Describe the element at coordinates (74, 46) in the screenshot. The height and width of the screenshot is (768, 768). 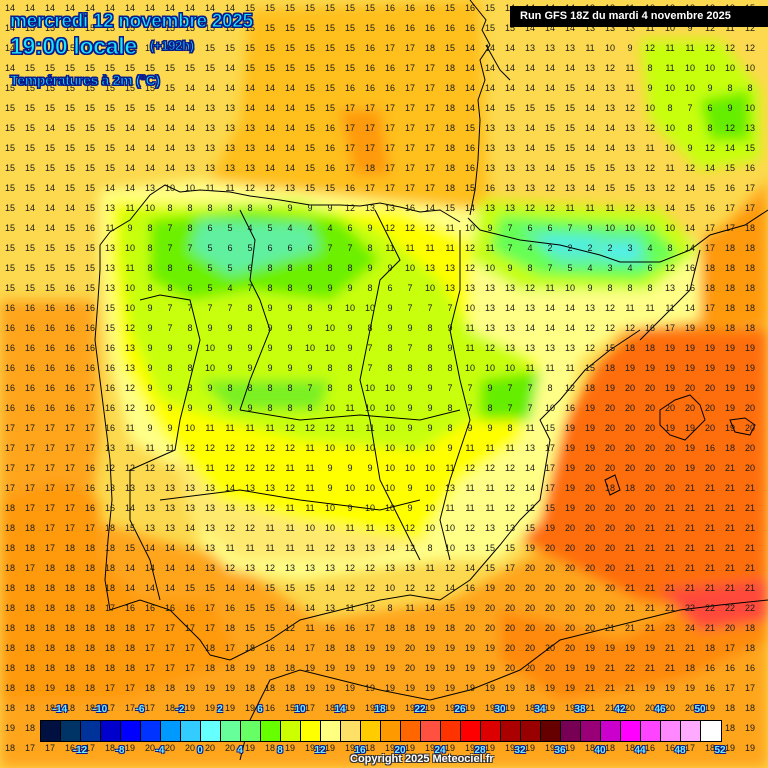
I see `forecast-time: 19:00 locale` at that location.